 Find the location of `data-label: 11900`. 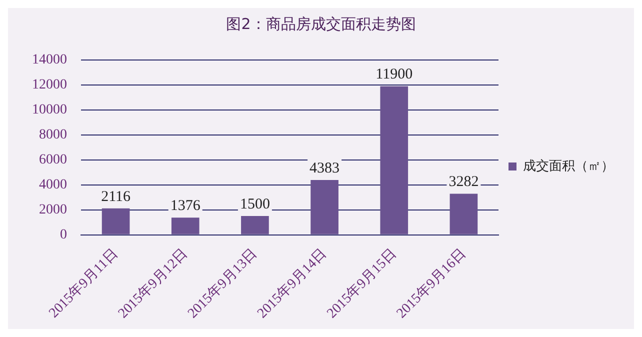

data-label: 11900 is located at coordinates (394, 74).